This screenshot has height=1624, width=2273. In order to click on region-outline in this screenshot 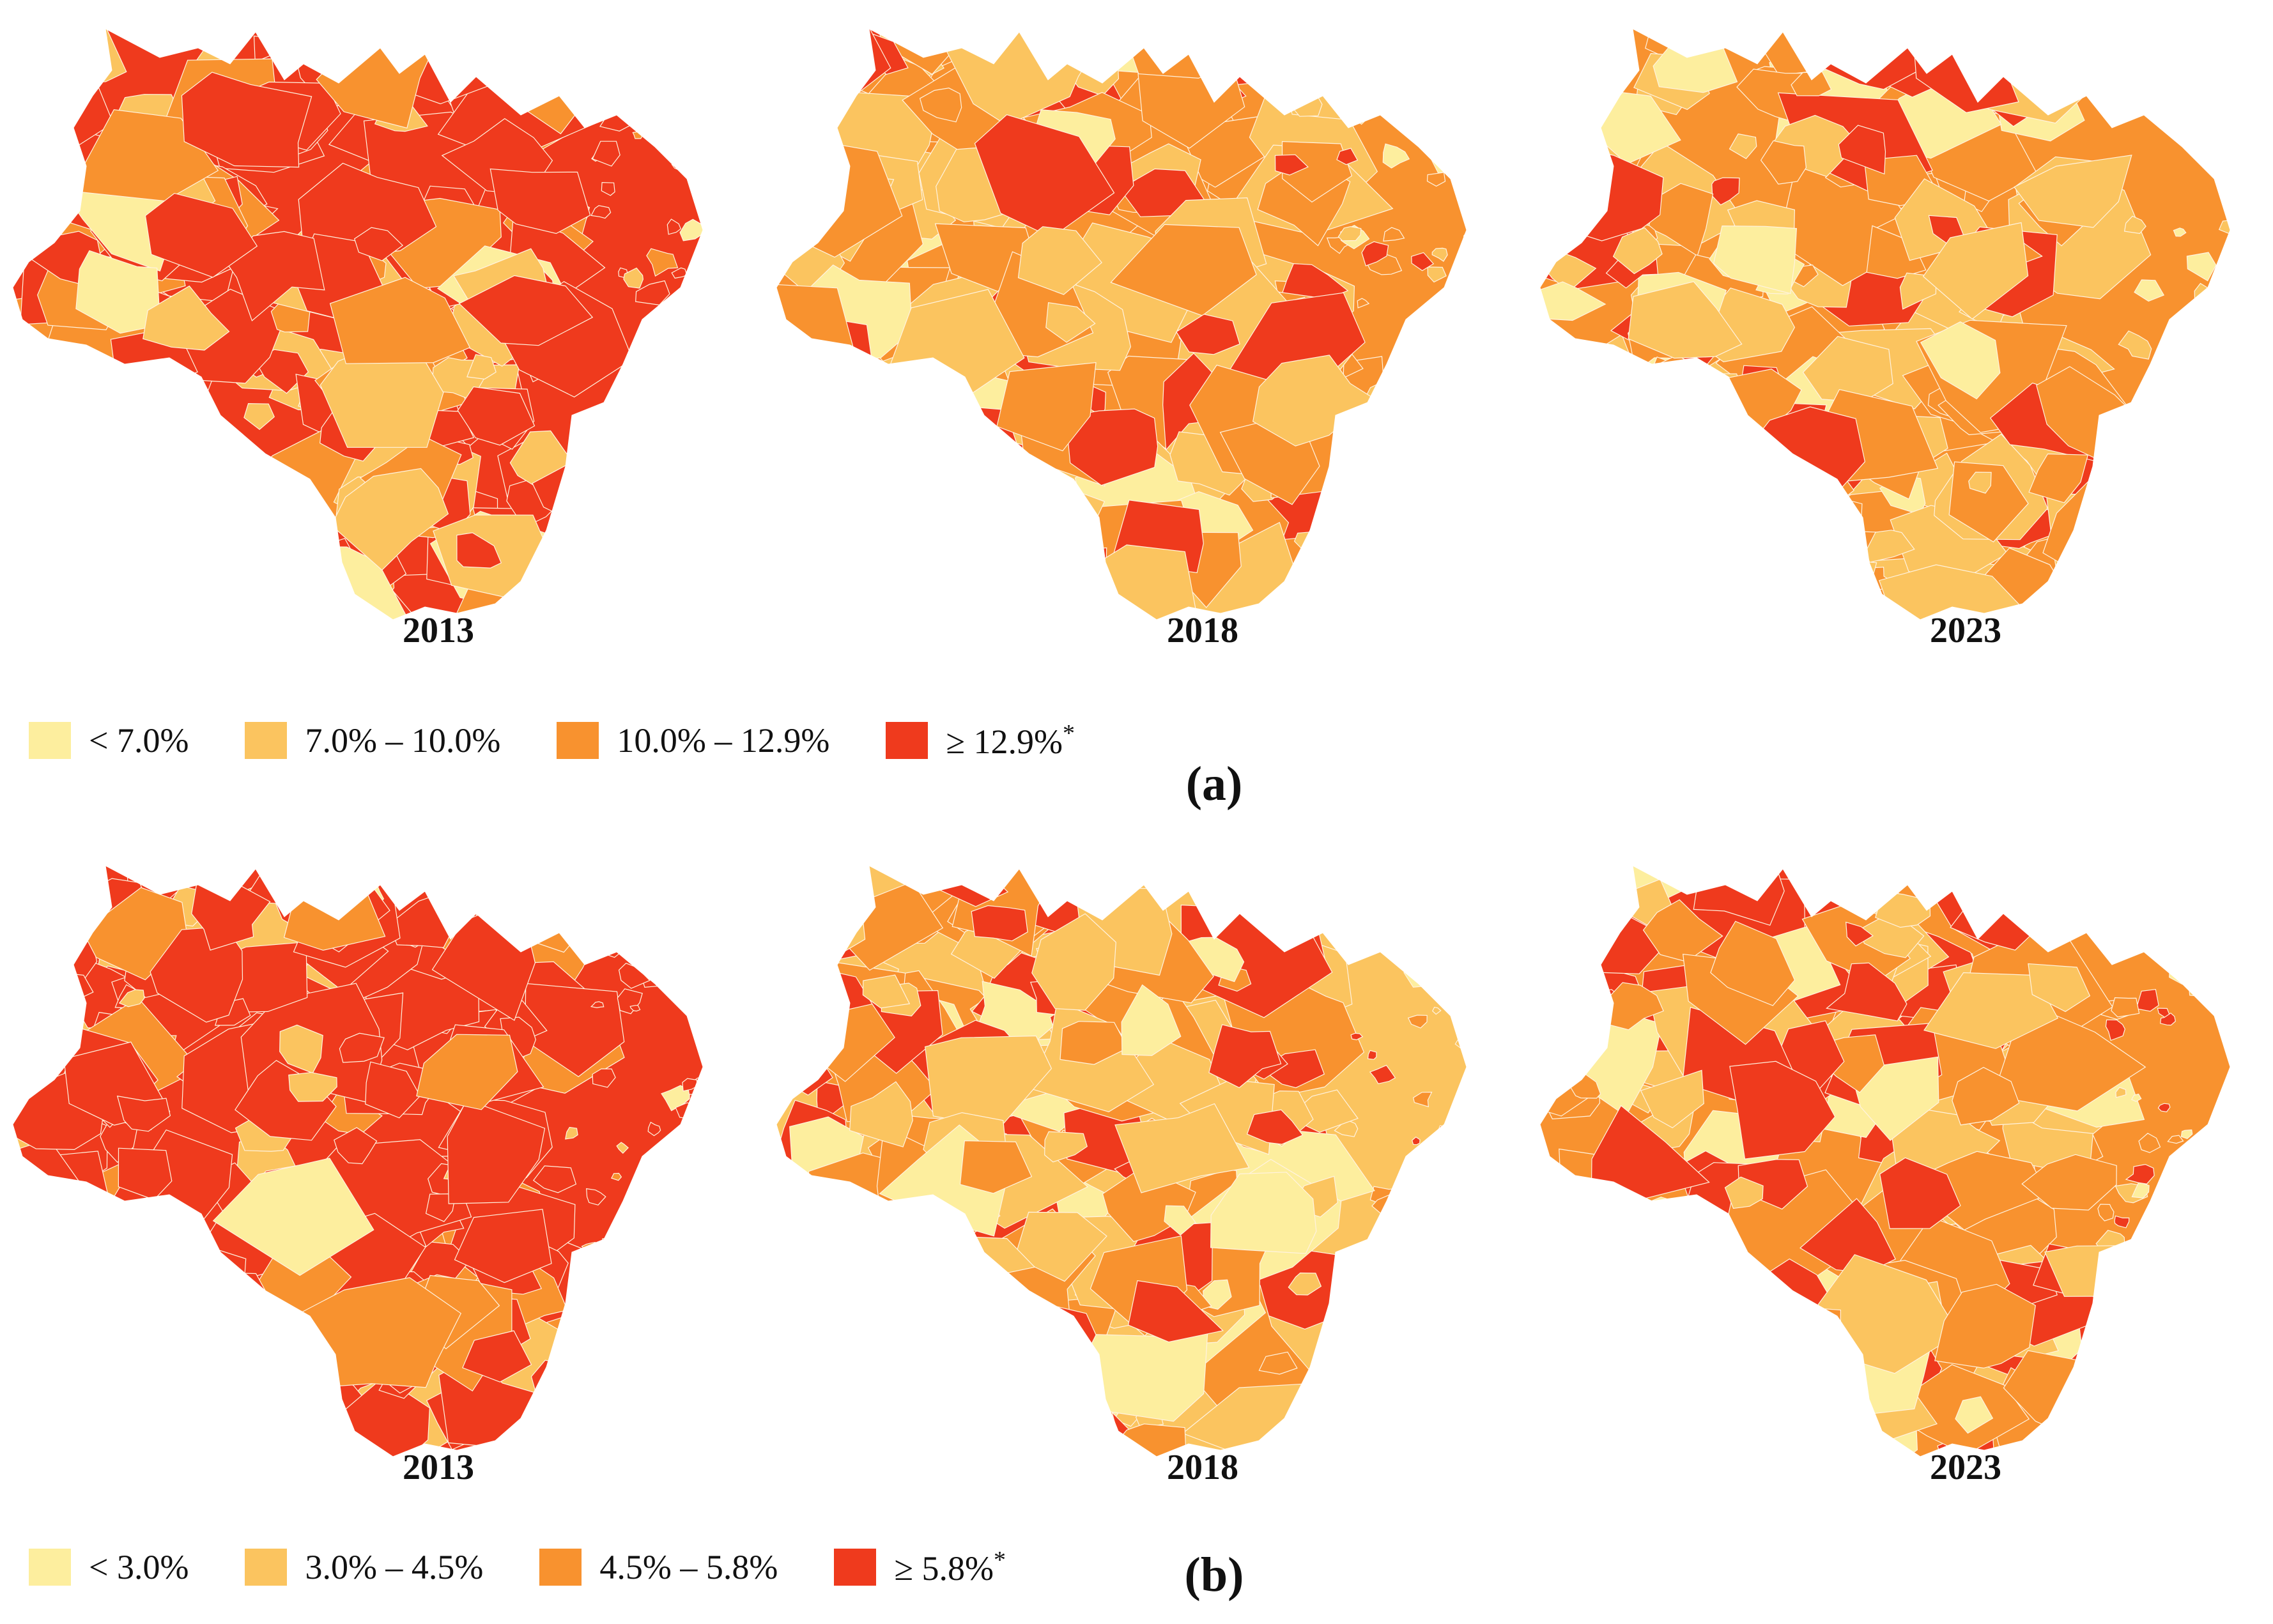, I will do `click(1885, 1161)`.